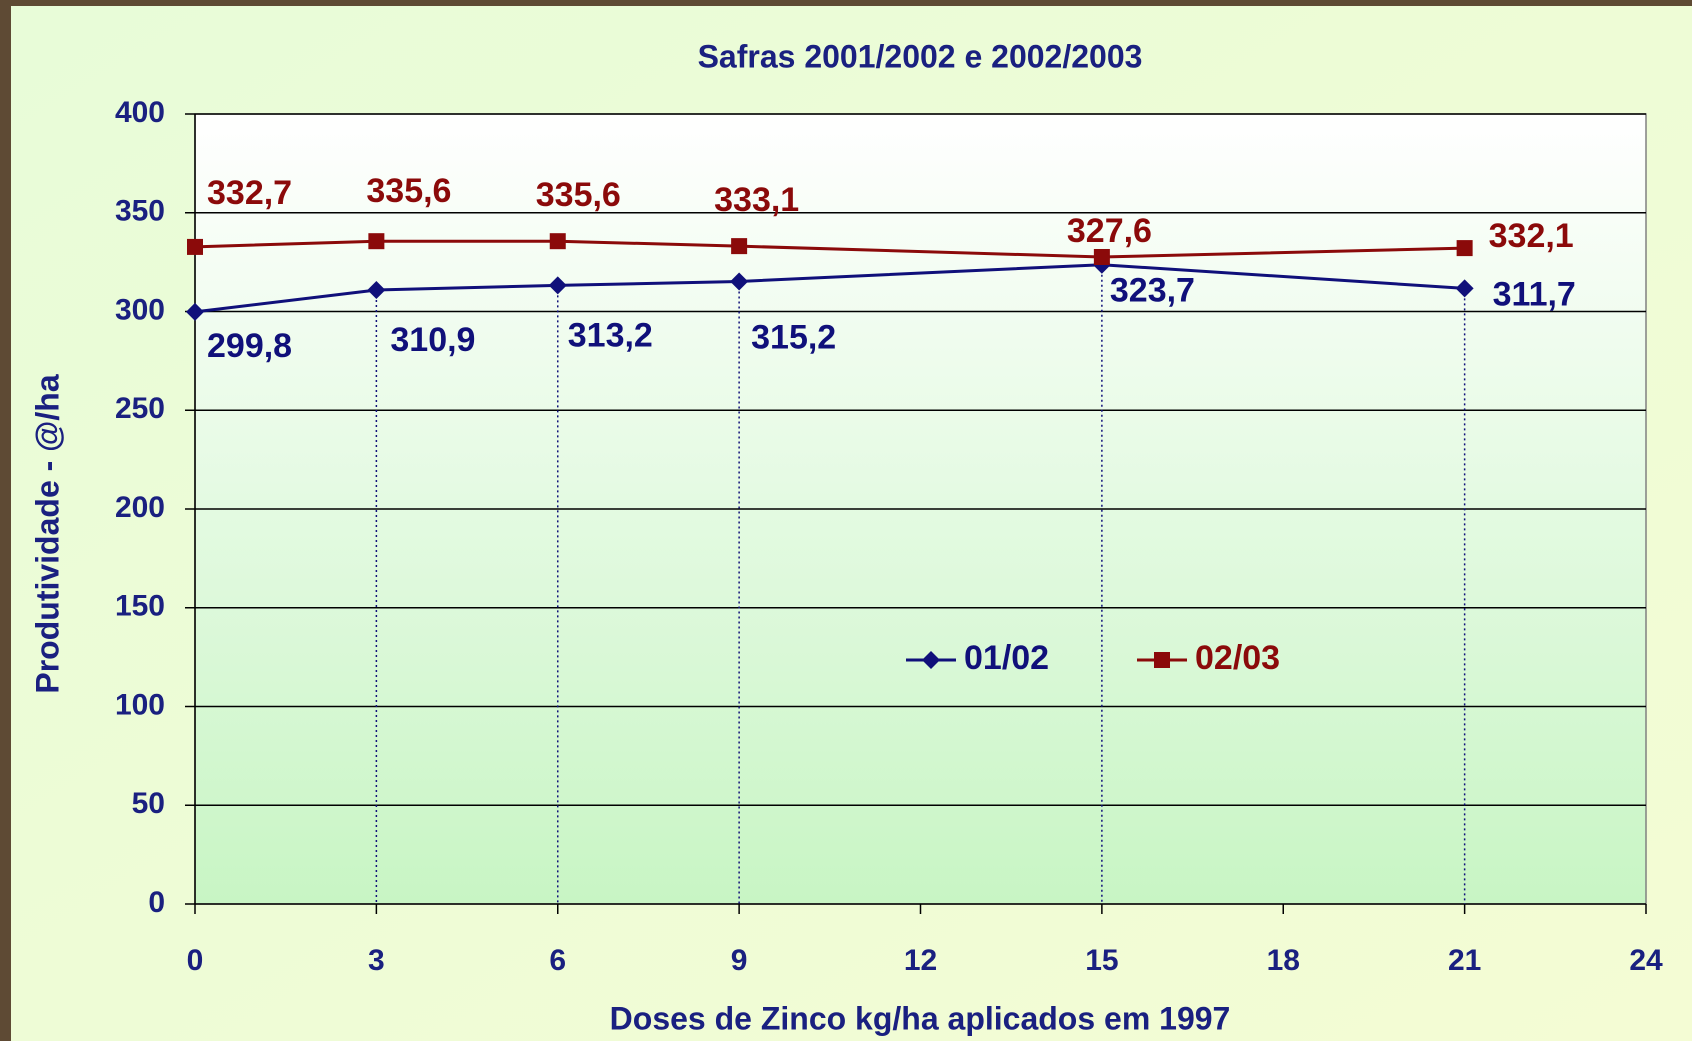  Describe the element at coordinates (1646, 960) in the screenshot. I see `x-tick-label: 24` at that location.